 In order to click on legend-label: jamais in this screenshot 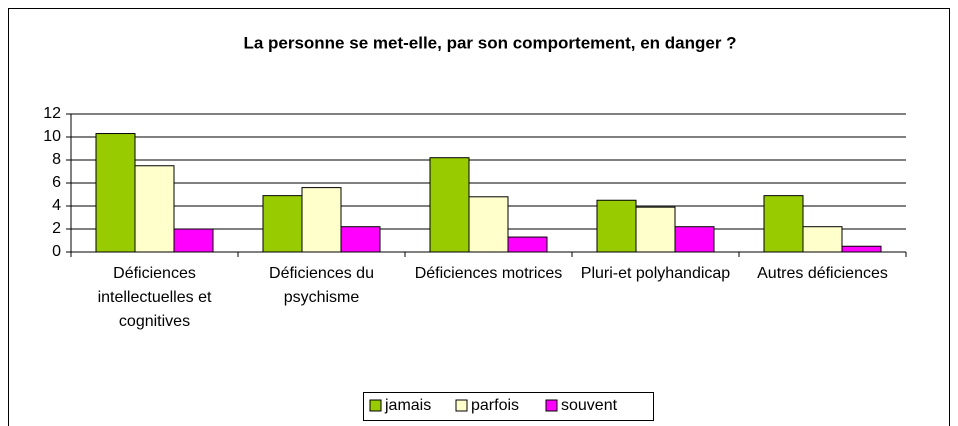, I will do `click(407, 405)`.